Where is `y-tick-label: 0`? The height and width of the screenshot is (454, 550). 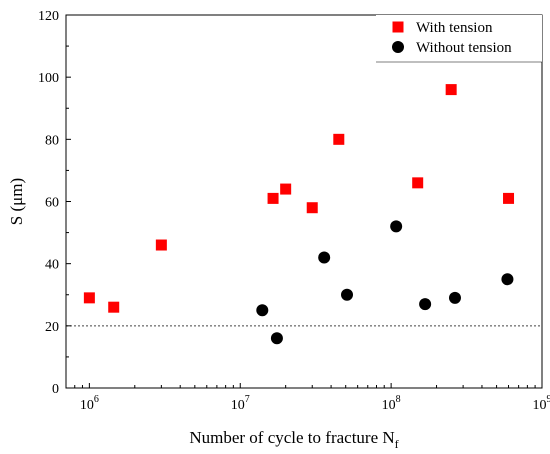
y-tick-label: 0 is located at coordinates (55, 389).